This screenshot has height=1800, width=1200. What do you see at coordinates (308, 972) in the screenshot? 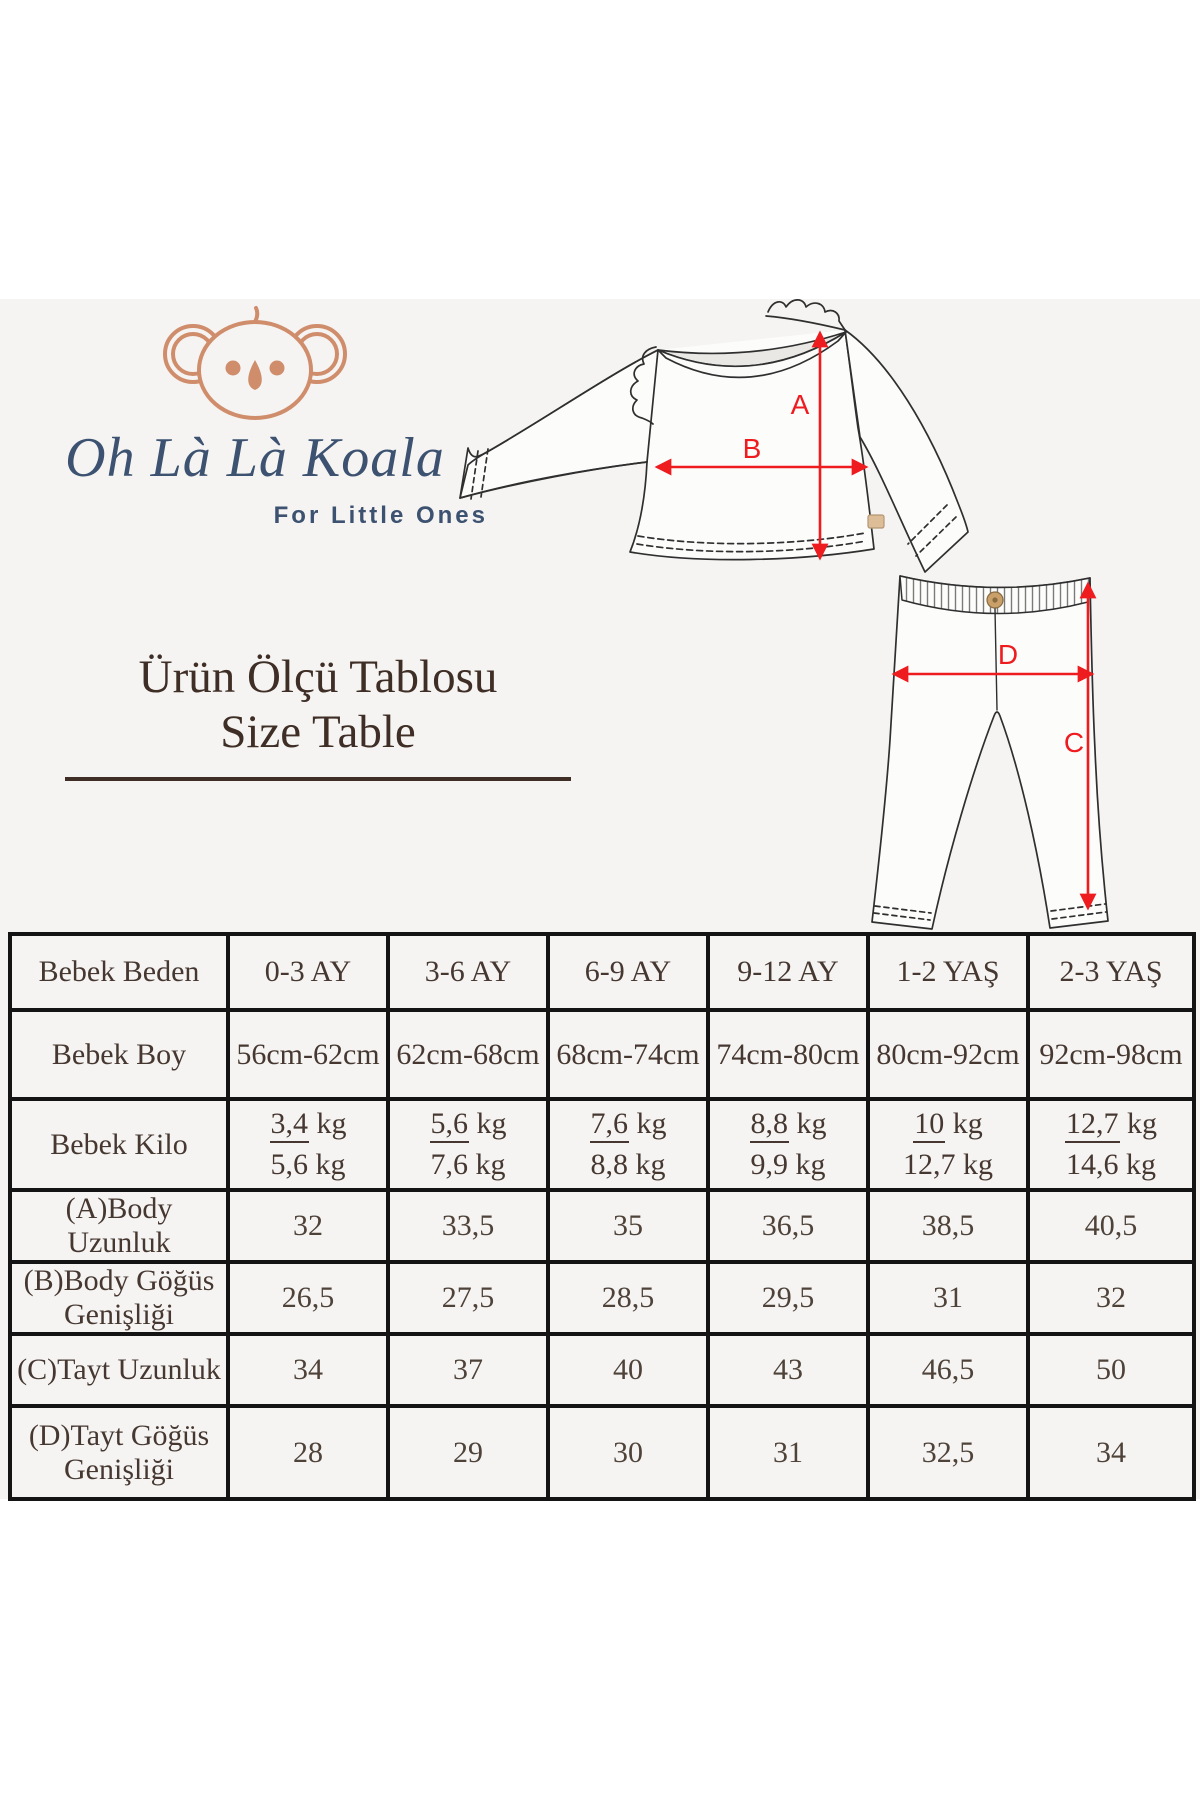
I see `size-col-header: 0-3 AY` at bounding box center [308, 972].